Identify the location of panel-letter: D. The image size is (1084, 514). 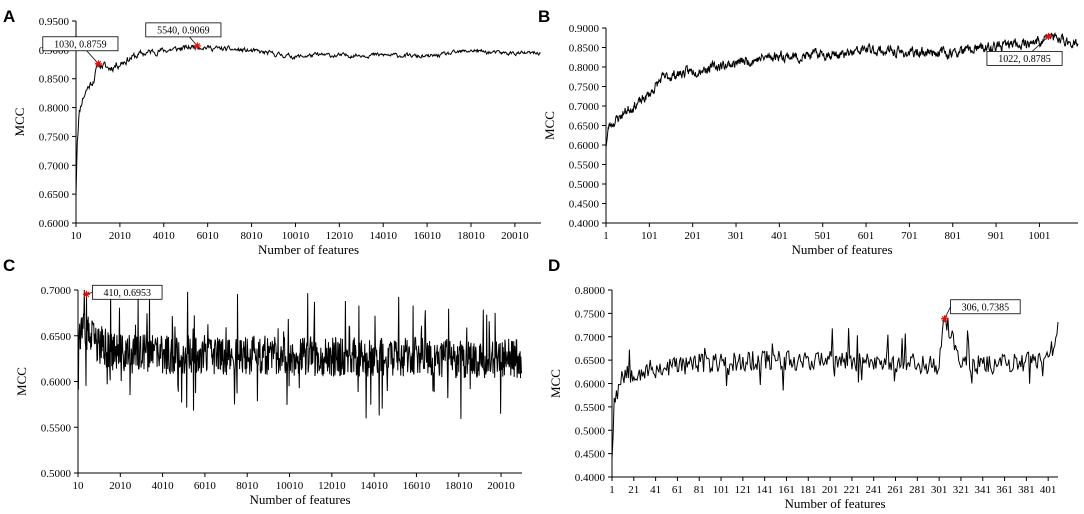
(554, 265).